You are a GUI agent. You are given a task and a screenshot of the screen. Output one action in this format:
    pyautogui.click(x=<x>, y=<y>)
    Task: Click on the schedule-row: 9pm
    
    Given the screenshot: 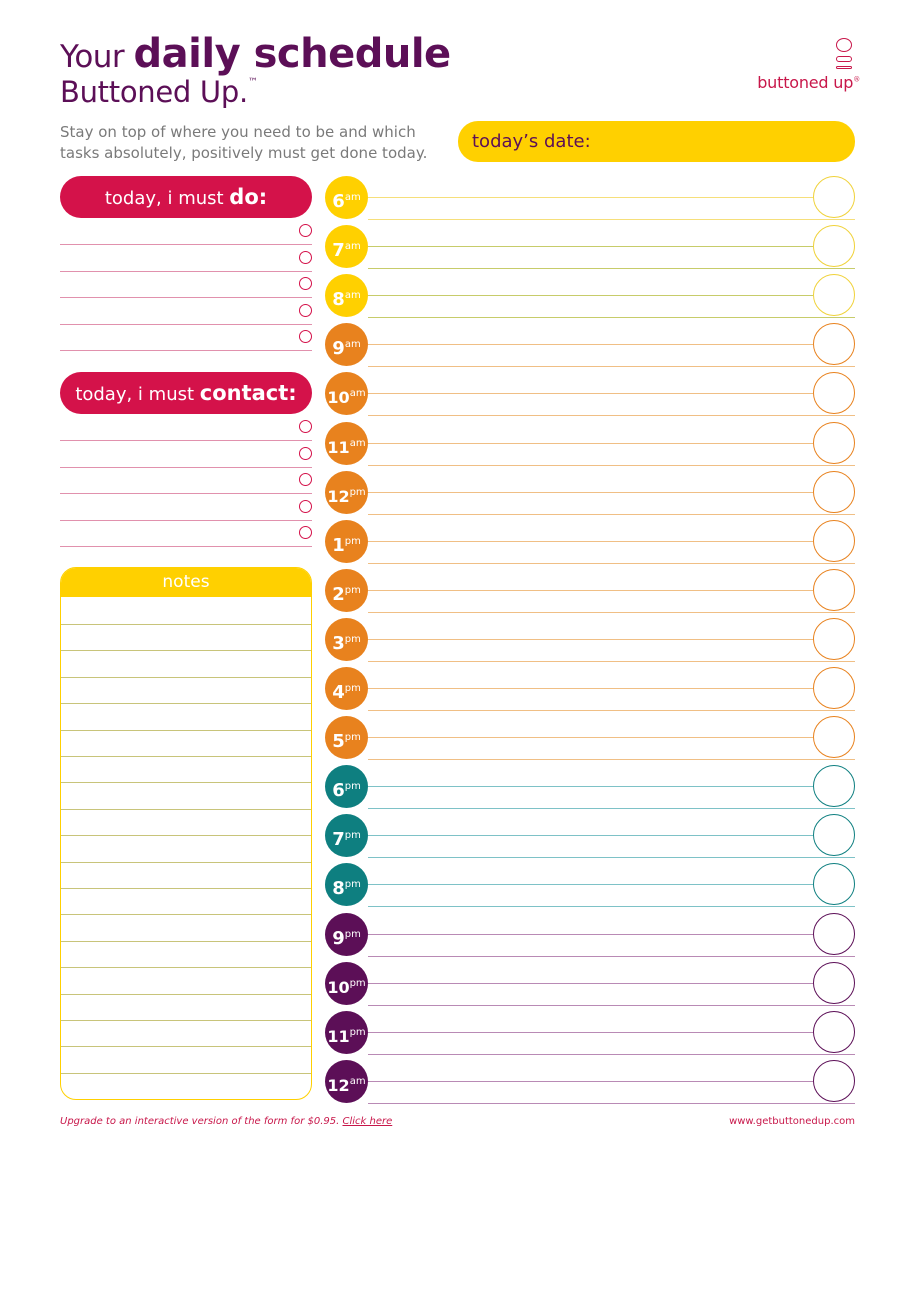 What is the action you would take?
    pyautogui.click(x=590, y=937)
    